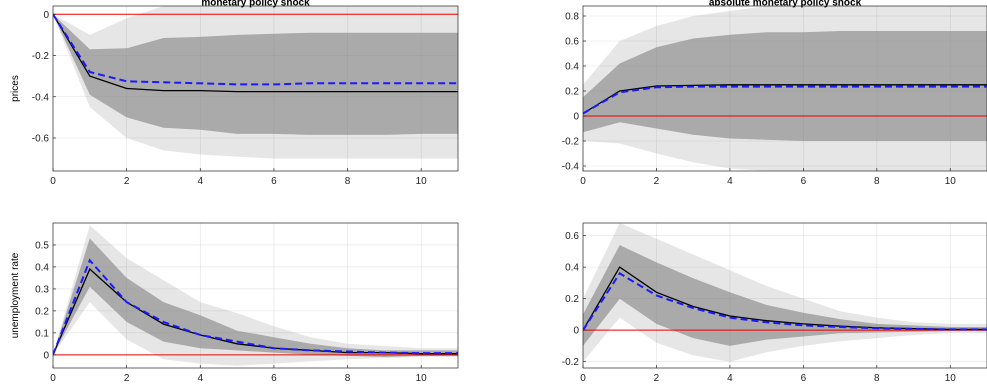 The width and height of the screenshot is (987, 390). Describe the element at coordinates (42, 289) in the screenshot. I see `y-tick-label: 0.3` at that location.